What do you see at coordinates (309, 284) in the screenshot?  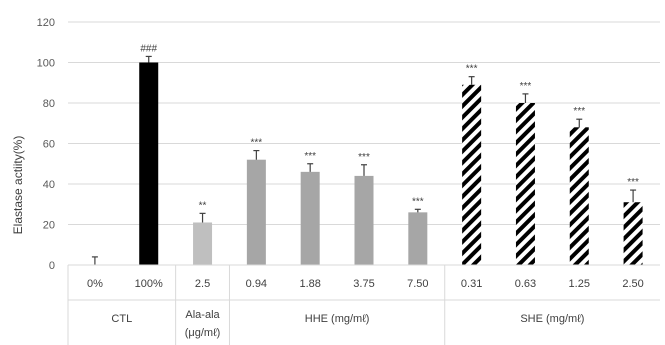 I see `x-tick-label: 1.88` at bounding box center [309, 284].